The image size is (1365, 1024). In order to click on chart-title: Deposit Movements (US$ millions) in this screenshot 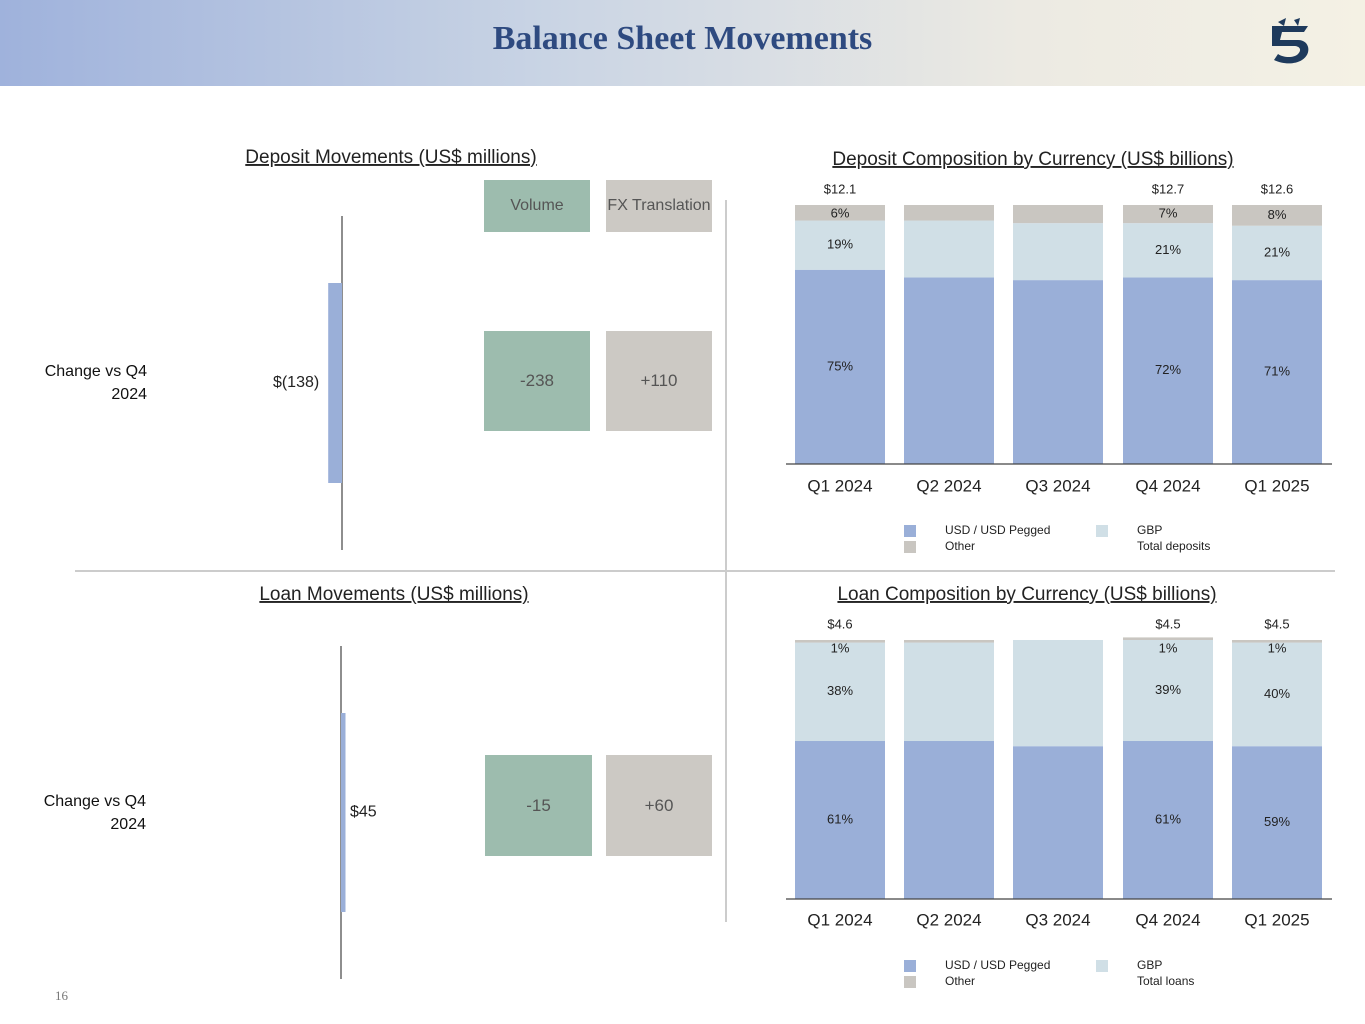, I will do `click(390, 157)`.